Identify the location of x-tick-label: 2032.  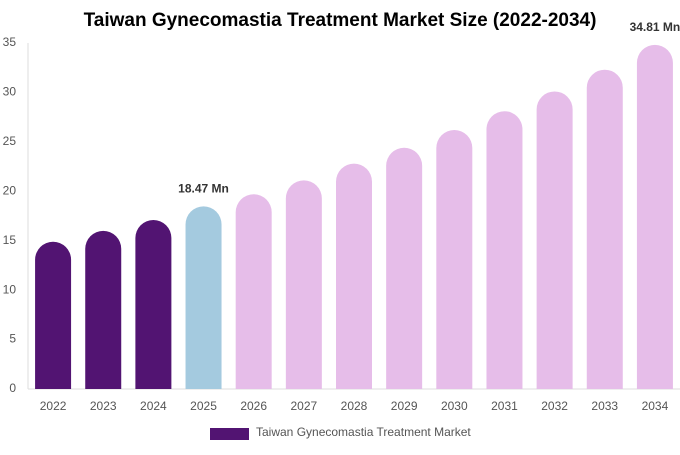
(554, 406).